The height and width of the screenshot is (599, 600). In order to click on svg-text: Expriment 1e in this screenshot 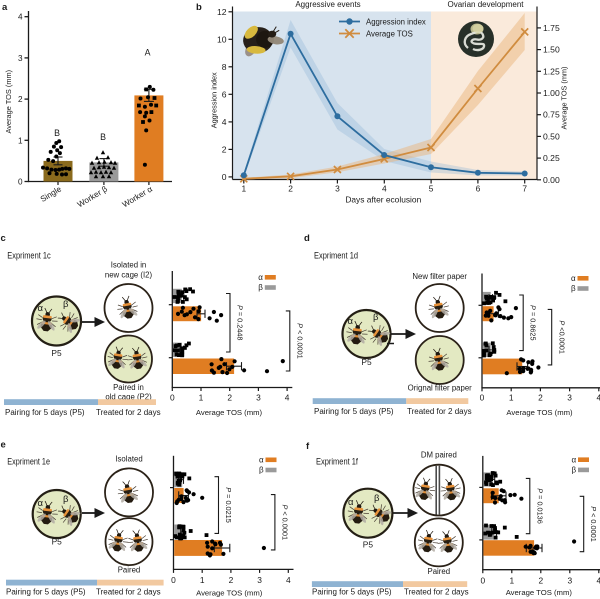, I will do `click(28, 462)`.